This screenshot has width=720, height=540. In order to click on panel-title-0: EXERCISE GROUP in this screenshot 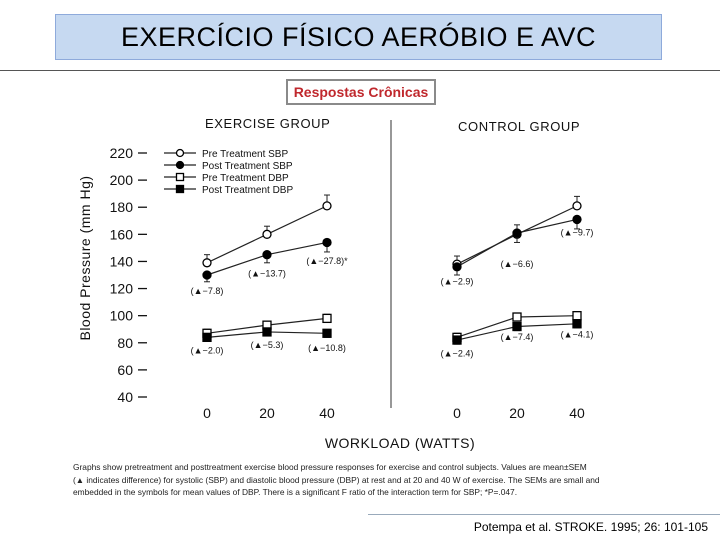, I will do `click(267, 123)`.